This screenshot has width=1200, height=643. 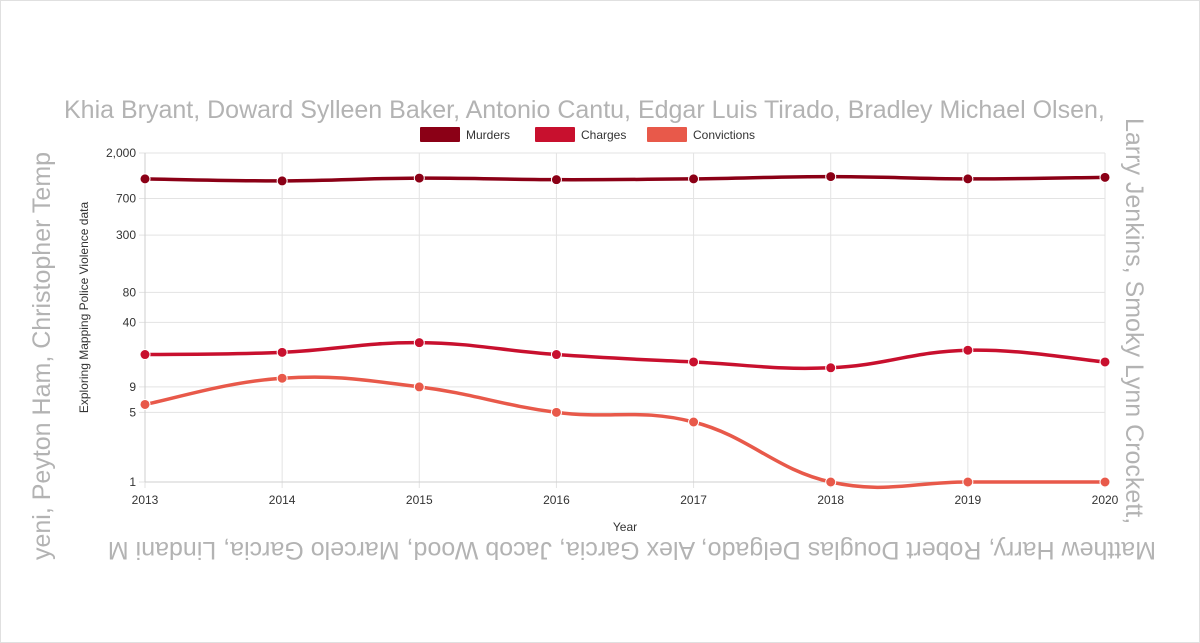 What do you see at coordinates (130, 292) in the screenshot?
I see `y-tick-label: 80` at bounding box center [130, 292].